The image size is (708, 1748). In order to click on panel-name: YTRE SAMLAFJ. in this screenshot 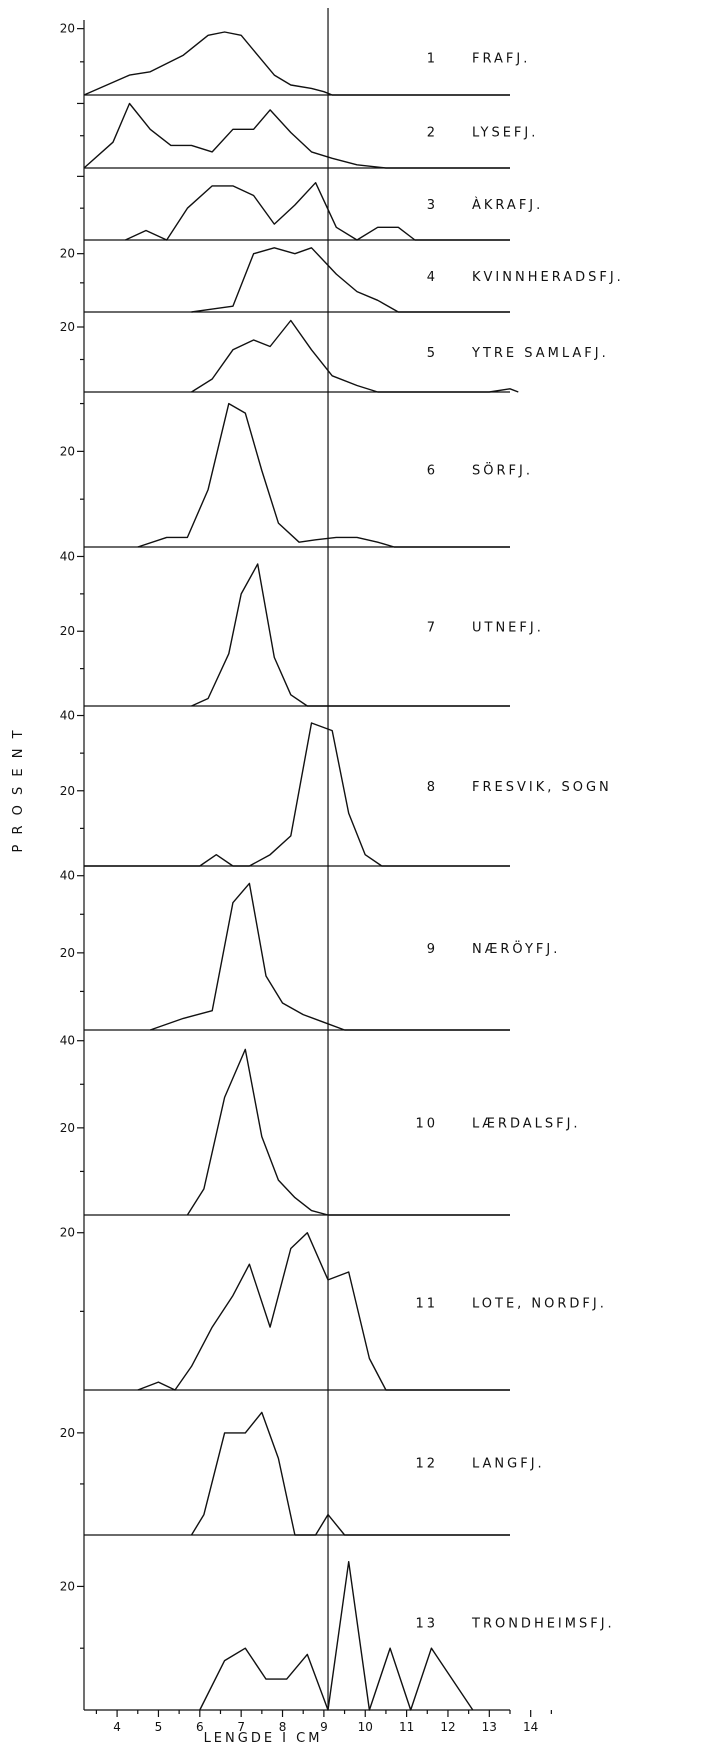, I will do `click(540, 353)`.